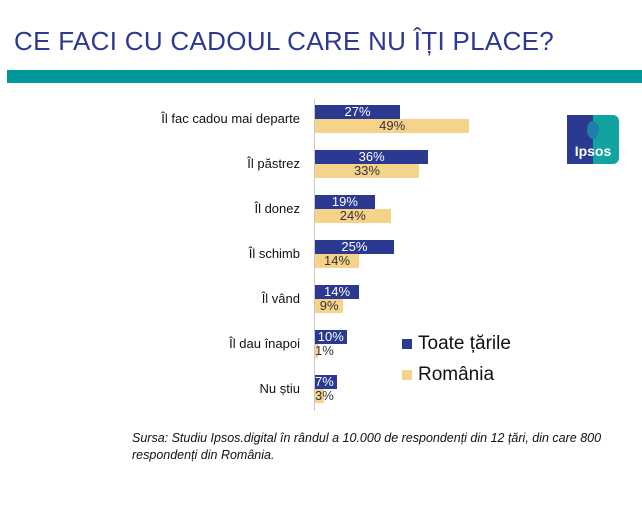 This screenshot has height=511, width=642. I want to click on category-label: Îl vând, so click(280, 298).